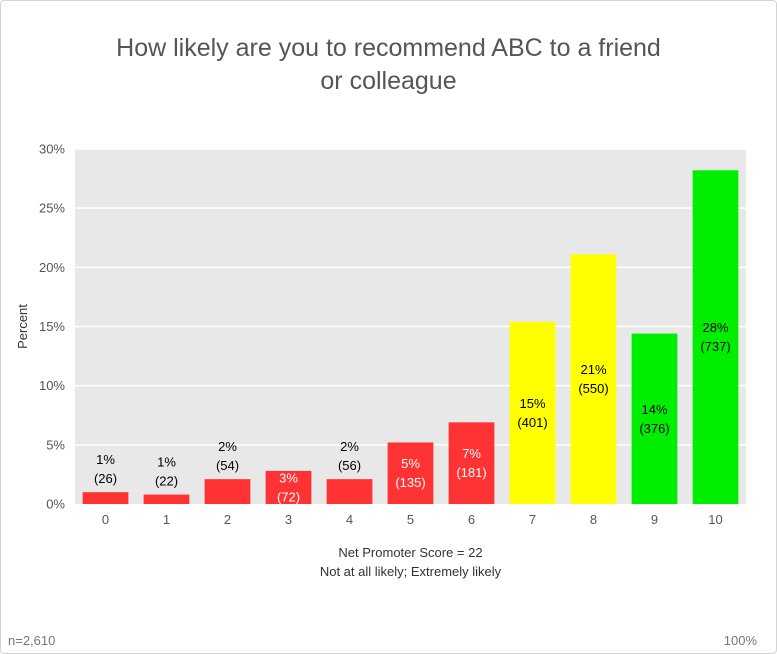 This screenshot has height=654, width=777. Describe the element at coordinates (52, 149) in the screenshot. I see `y-tick-label: 30%` at that location.